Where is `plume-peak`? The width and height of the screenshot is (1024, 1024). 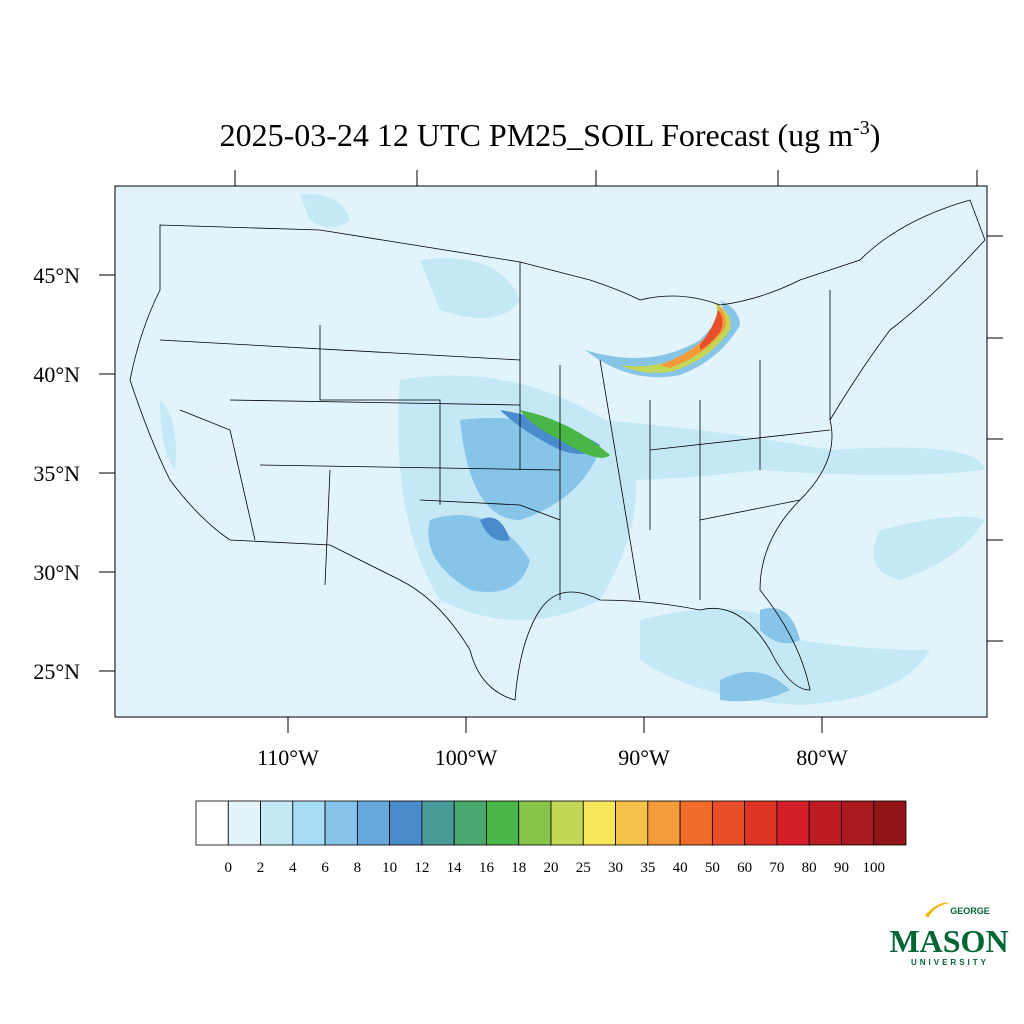
plume-peak is located at coordinates (711, 330).